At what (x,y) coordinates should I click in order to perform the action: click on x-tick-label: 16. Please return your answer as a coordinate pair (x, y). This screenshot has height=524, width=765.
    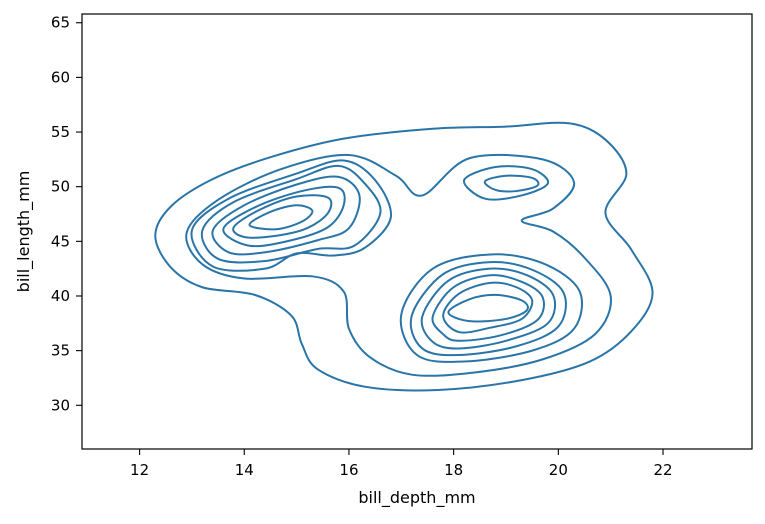
    Looking at the image, I should click on (348, 470).